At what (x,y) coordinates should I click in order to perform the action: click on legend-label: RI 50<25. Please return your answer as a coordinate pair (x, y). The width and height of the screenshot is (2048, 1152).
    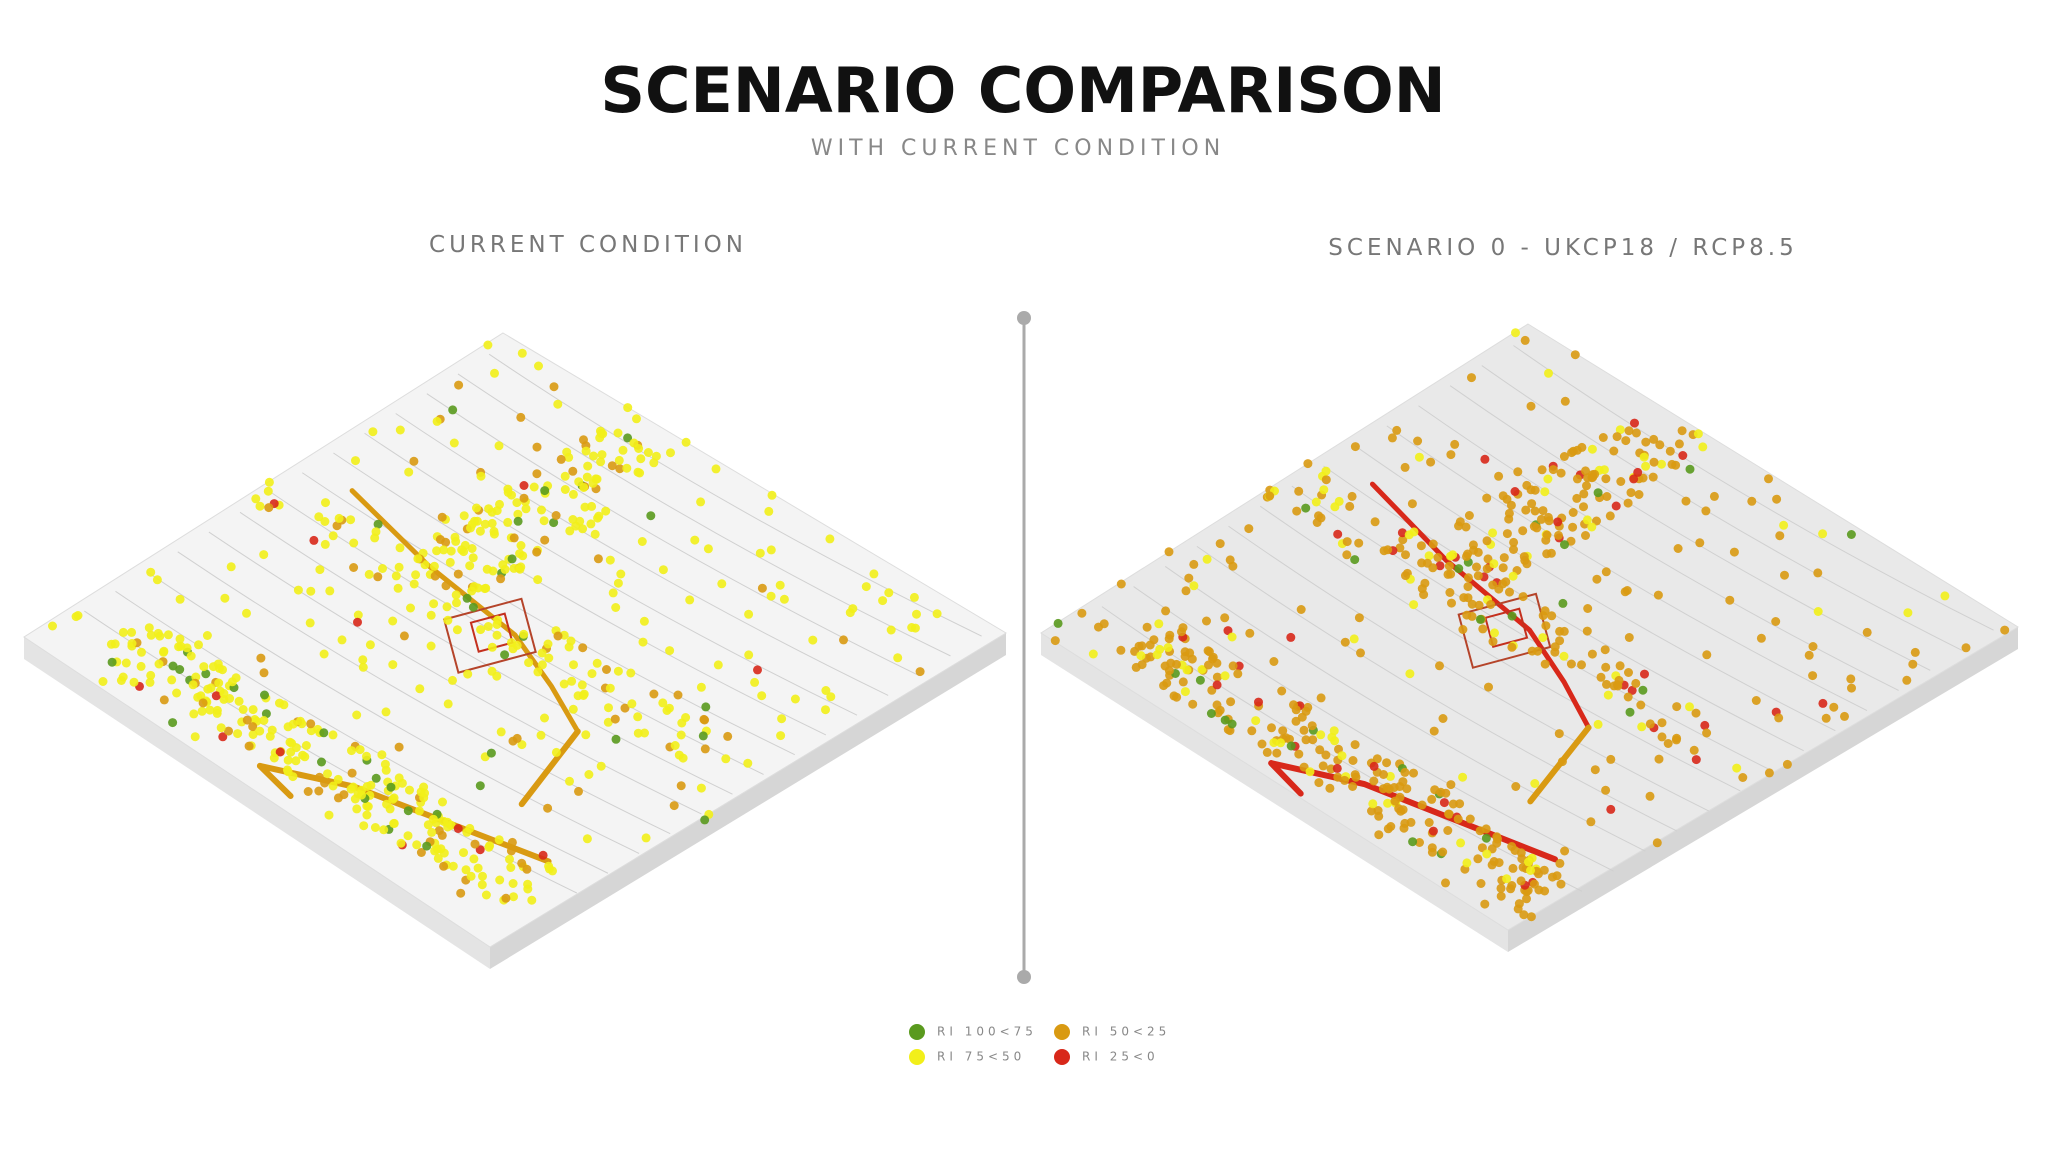
    Looking at the image, I should click on (1126, 1032).